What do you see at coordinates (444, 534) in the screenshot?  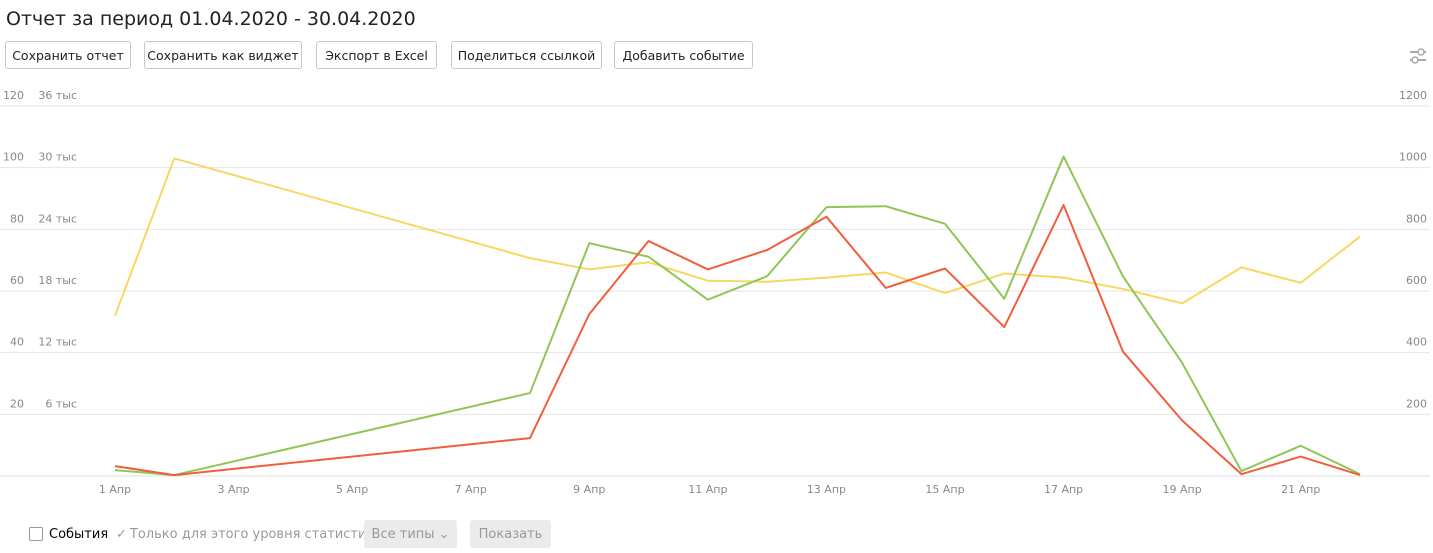 I see `chevron: ⌄` at bounding box center [444, 534].